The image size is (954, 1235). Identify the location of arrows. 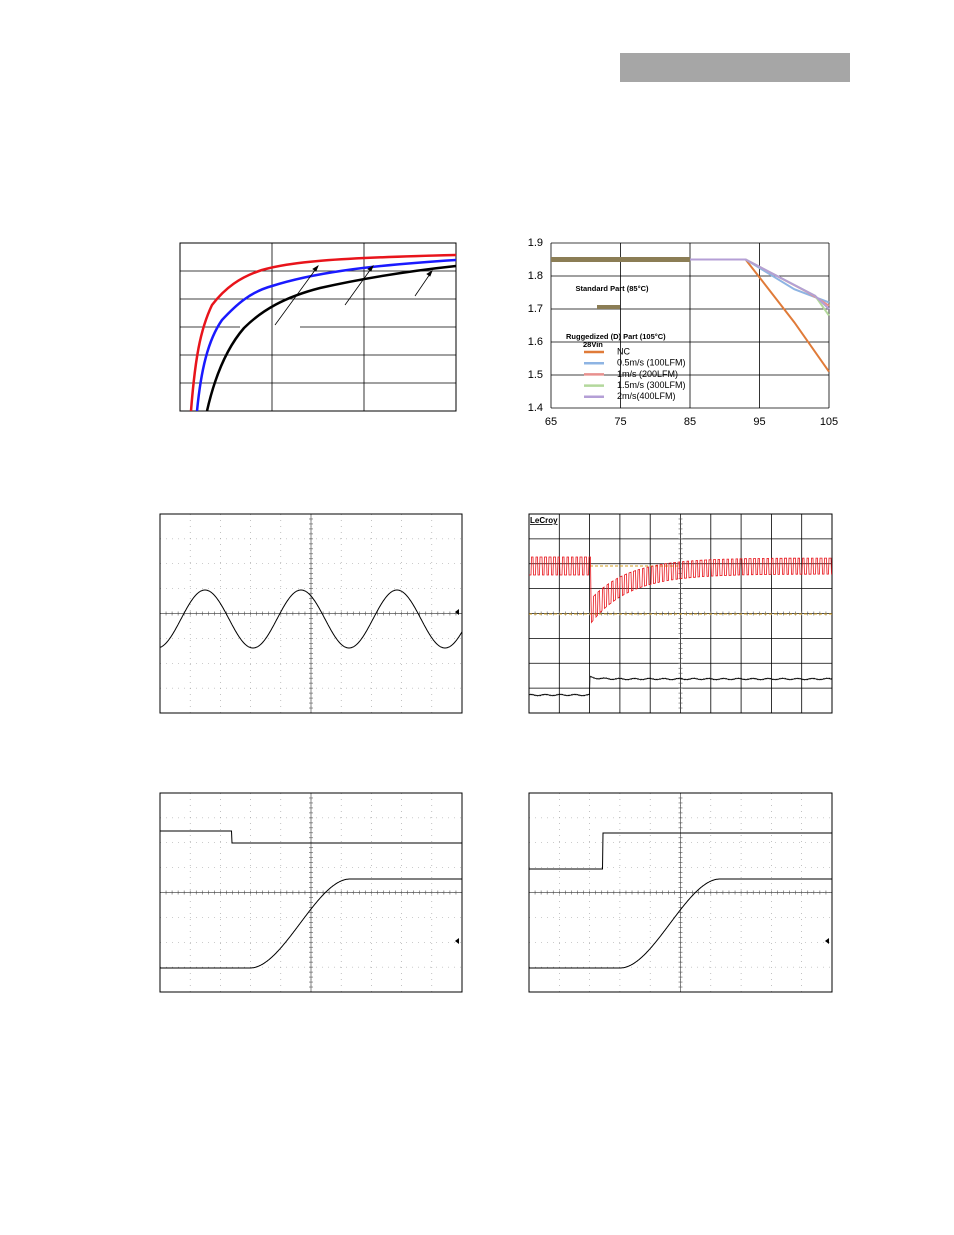
(353, 295).